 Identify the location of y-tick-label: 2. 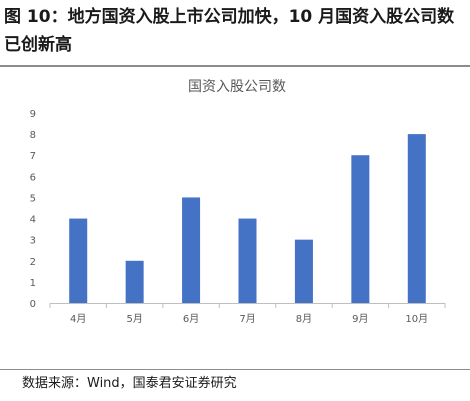
(33, 262).